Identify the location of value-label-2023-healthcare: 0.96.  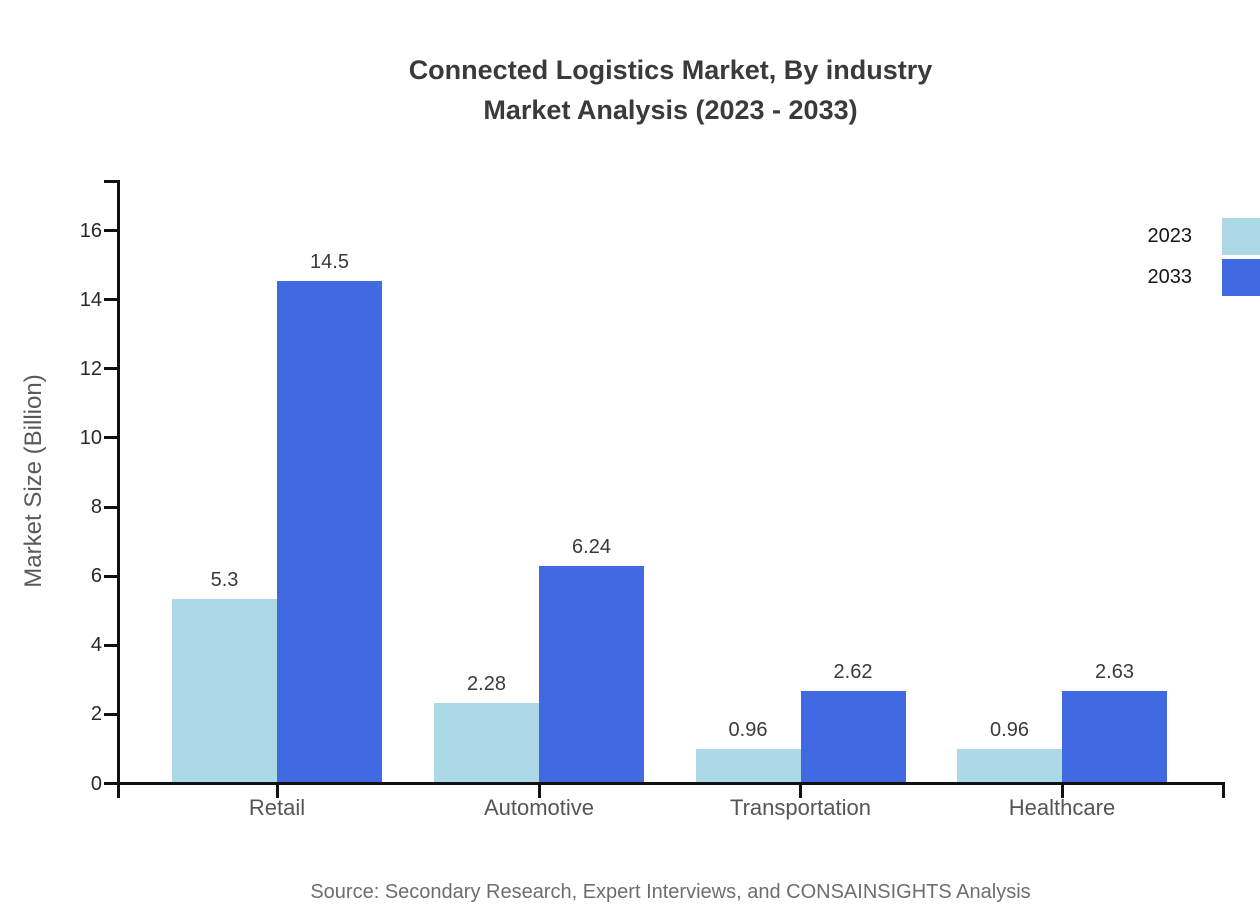
(1009, 730).